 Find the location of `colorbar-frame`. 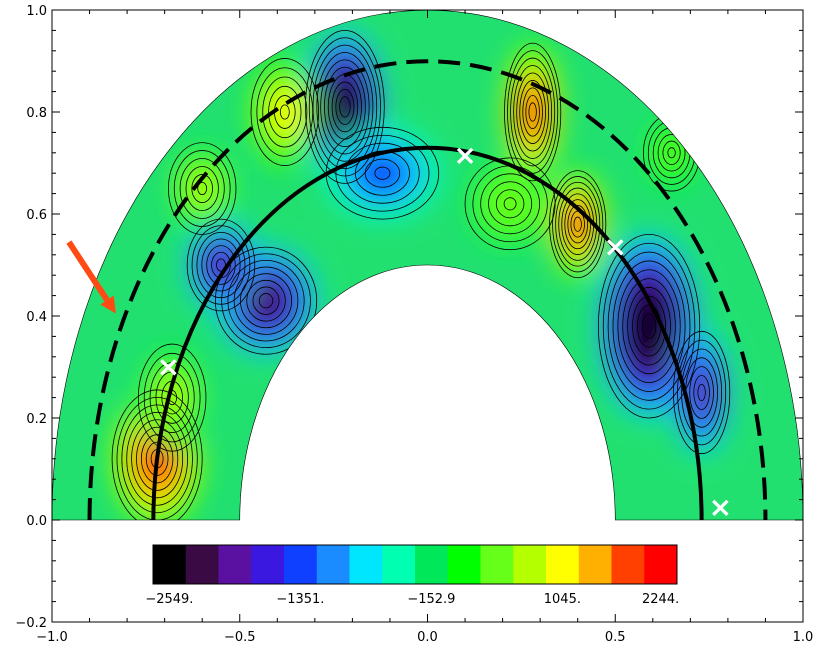

colorbar-frame is located at coordinates (415, 564).